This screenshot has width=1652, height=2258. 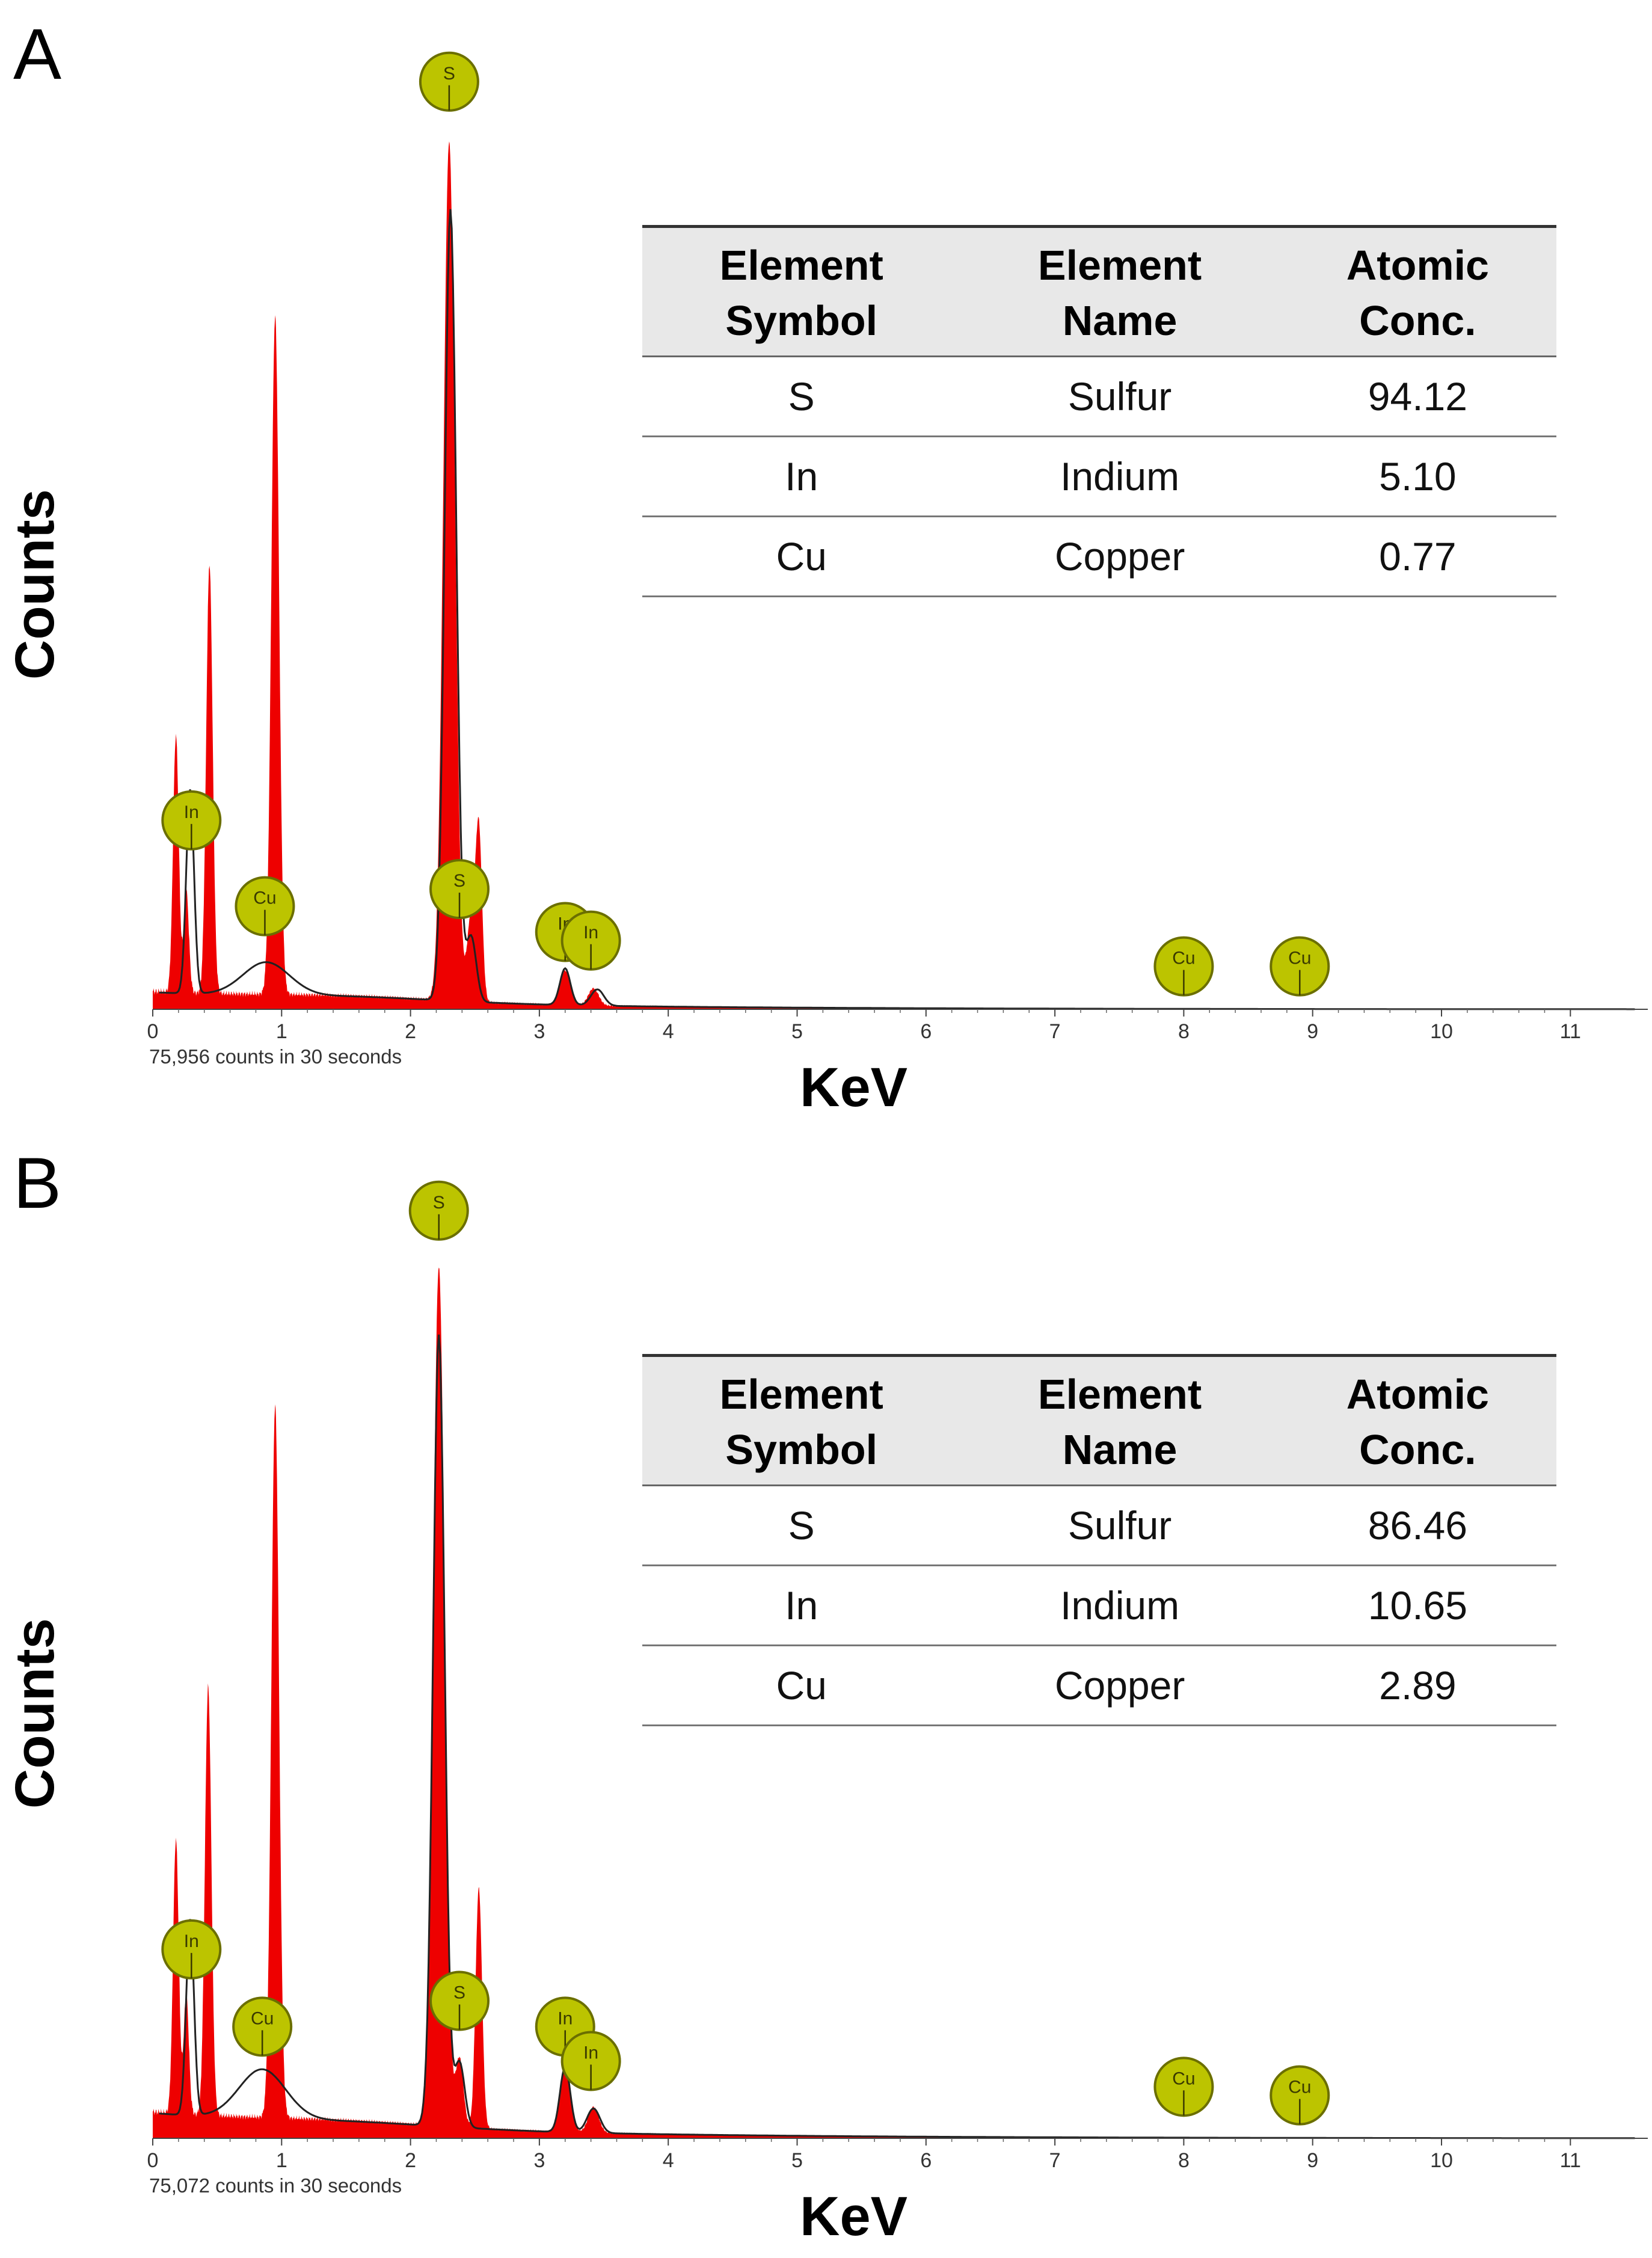 I want to click on panel-letter: A, so click(x=37, y=54).